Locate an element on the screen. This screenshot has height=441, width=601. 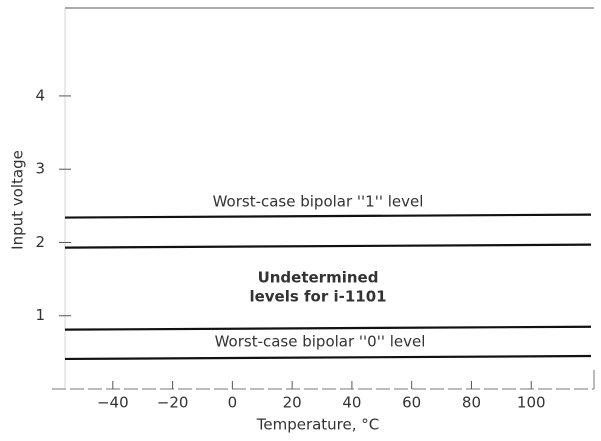
x-tick-label: 100 is located at coordinates (531, 403).